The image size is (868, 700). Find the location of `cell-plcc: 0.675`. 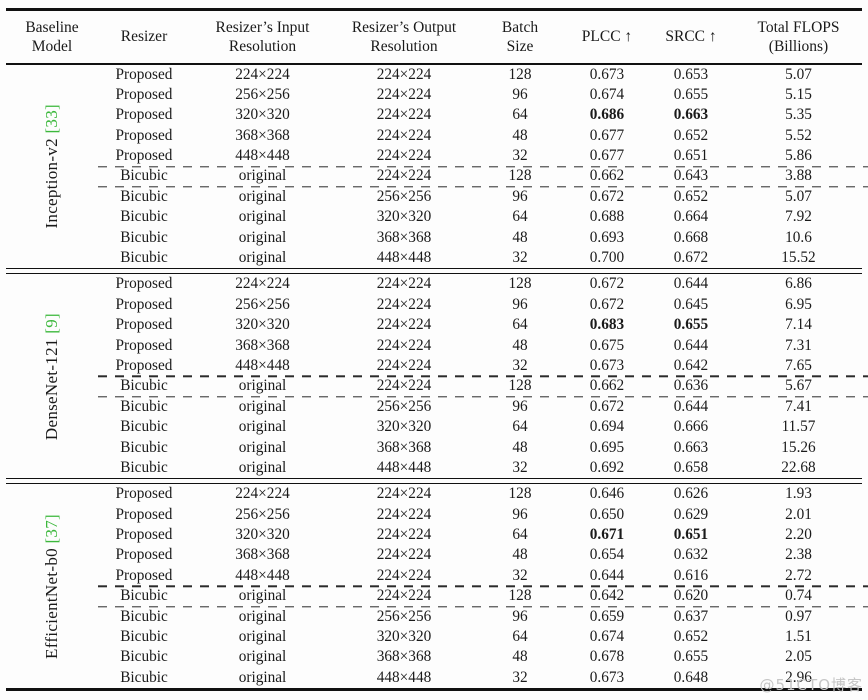

cell-plcc: 0.675 is located at coordinates (607, 345).